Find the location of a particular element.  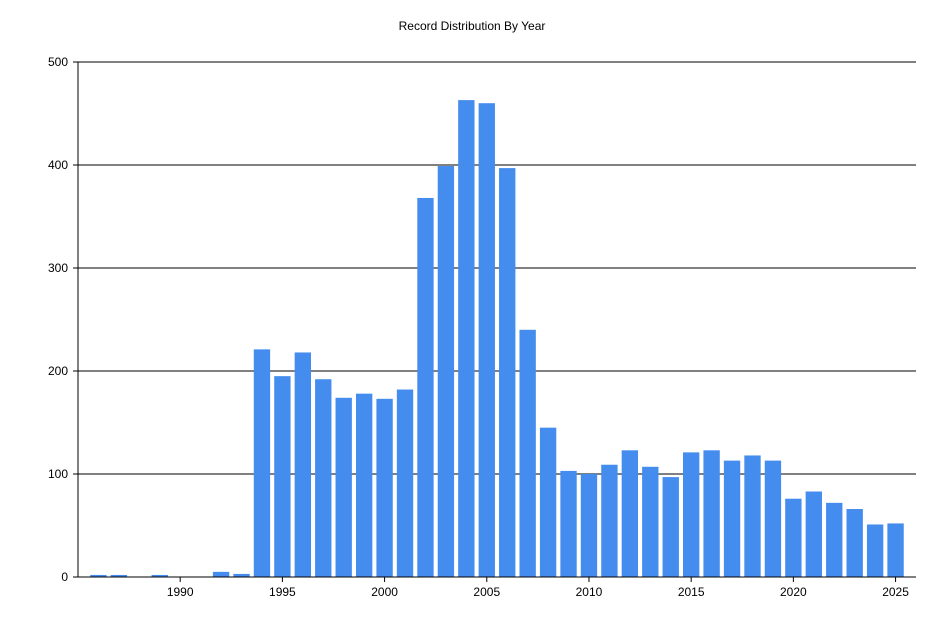

y-tick-label: 500 is located at coordinates (58, 62).